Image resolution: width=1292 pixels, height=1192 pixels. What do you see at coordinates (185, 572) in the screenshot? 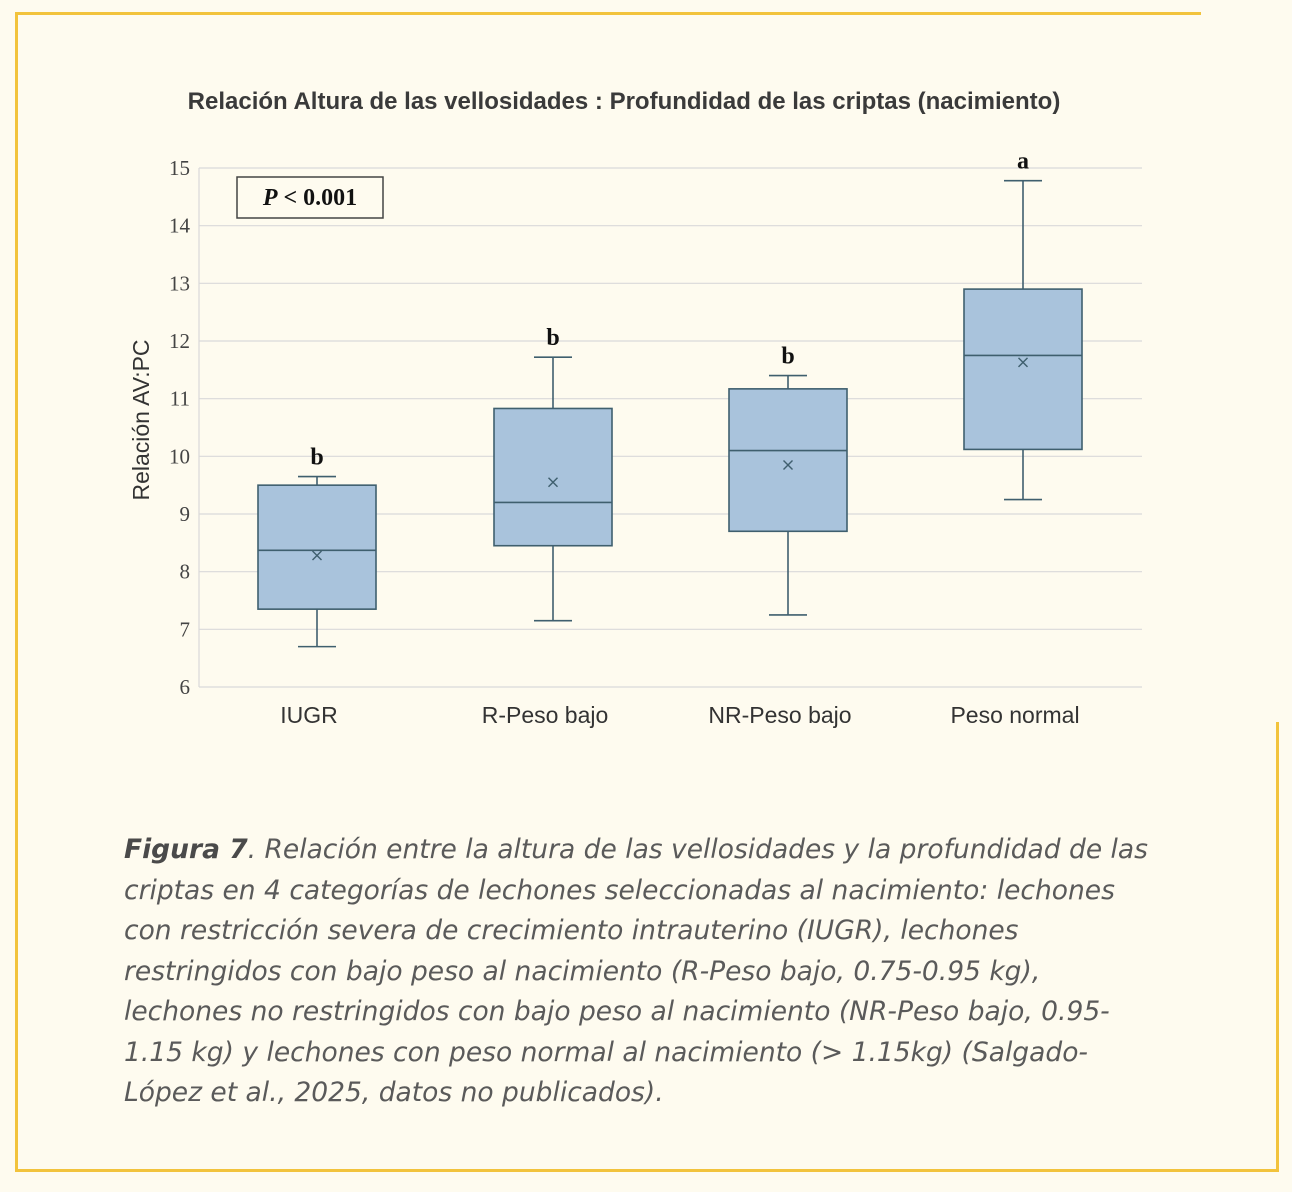
I see `y-tick-label-8: 8` at bounding box center [185, 572].